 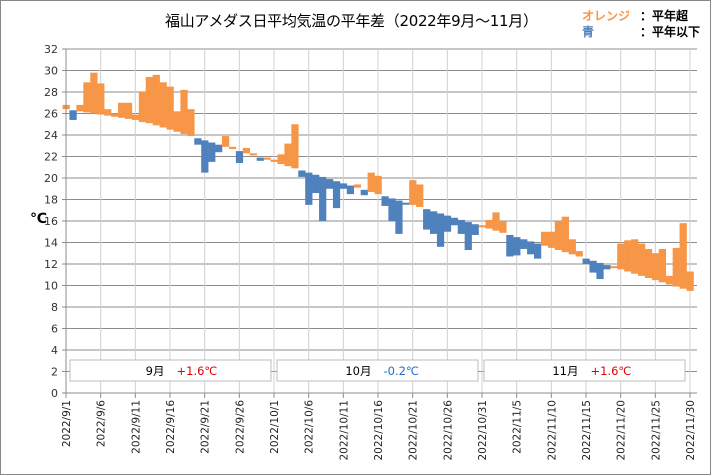 I want to click on legend-above: オレンジ ：平年超, so click(x=641, y=16).